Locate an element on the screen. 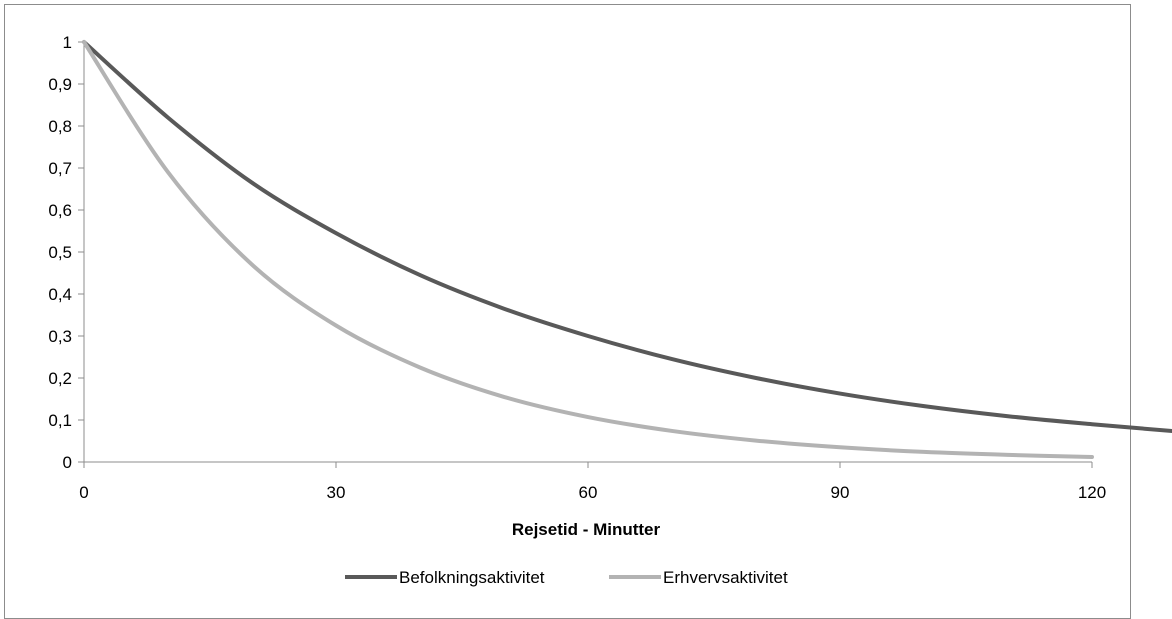  y-tick-label: 0,3 is located at coordinates (60, 336).